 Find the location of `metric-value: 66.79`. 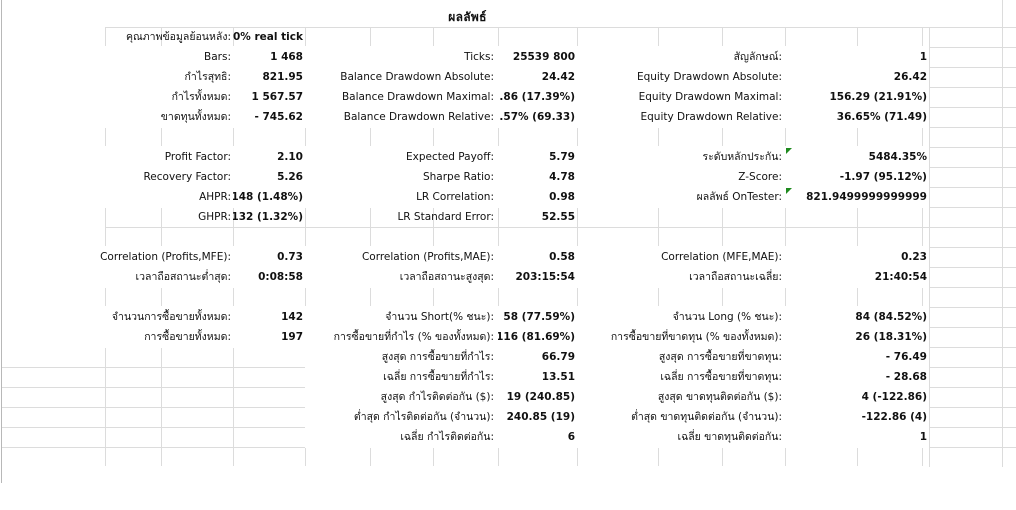

metric-value: 66.79 is located at coordinates (558, 357).